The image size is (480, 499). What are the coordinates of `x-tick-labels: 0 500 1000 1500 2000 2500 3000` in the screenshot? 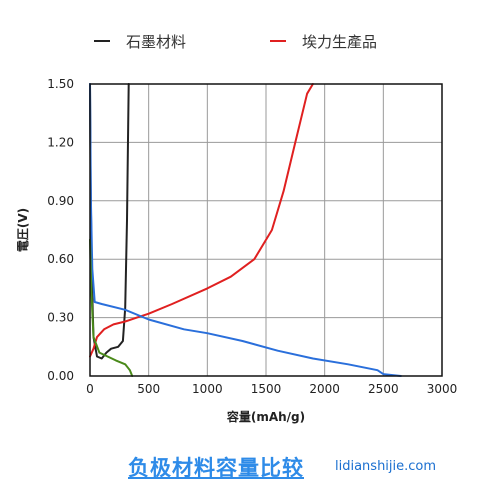 It's located at (271, 389).